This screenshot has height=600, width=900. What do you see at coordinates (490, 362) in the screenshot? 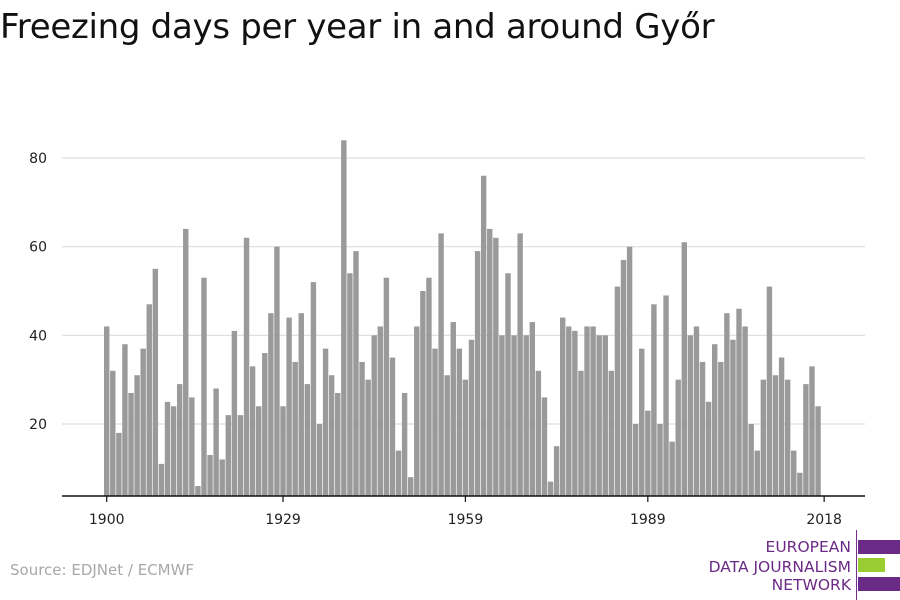
I see `bar-1963` at bounding box center [490, 362].